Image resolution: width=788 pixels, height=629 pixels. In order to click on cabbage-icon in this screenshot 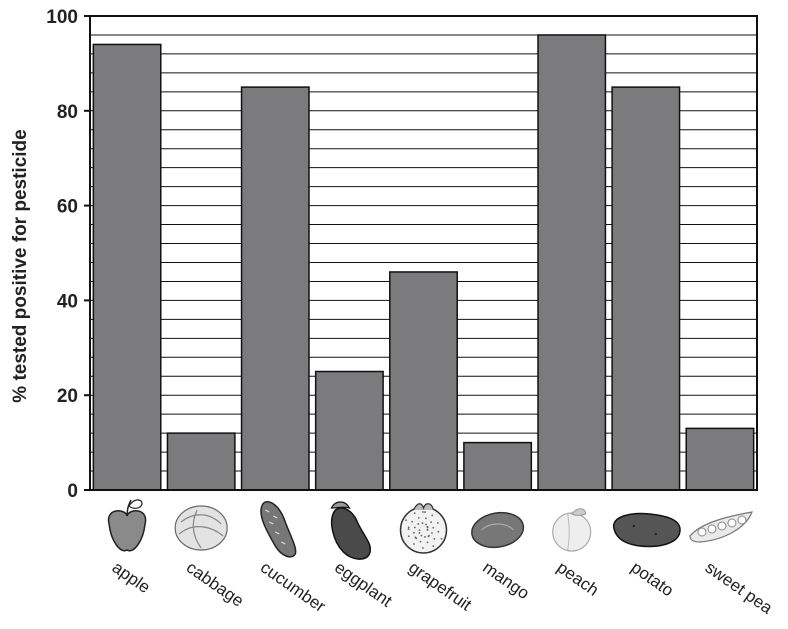, I will do `click(201, 528)`.